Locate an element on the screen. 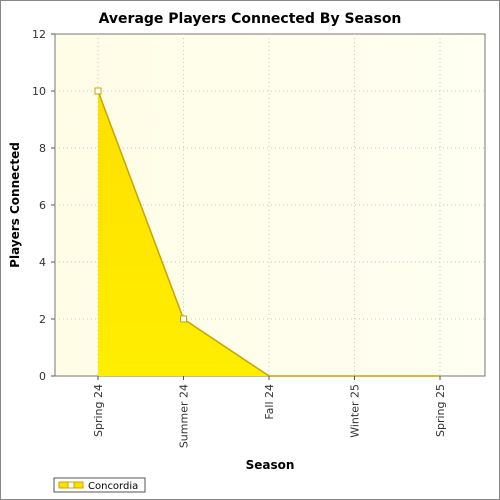 Image resolution: width=500 pixels, height=500 pixels. y-tick-label: 0 is located at coordinates (42, 376).